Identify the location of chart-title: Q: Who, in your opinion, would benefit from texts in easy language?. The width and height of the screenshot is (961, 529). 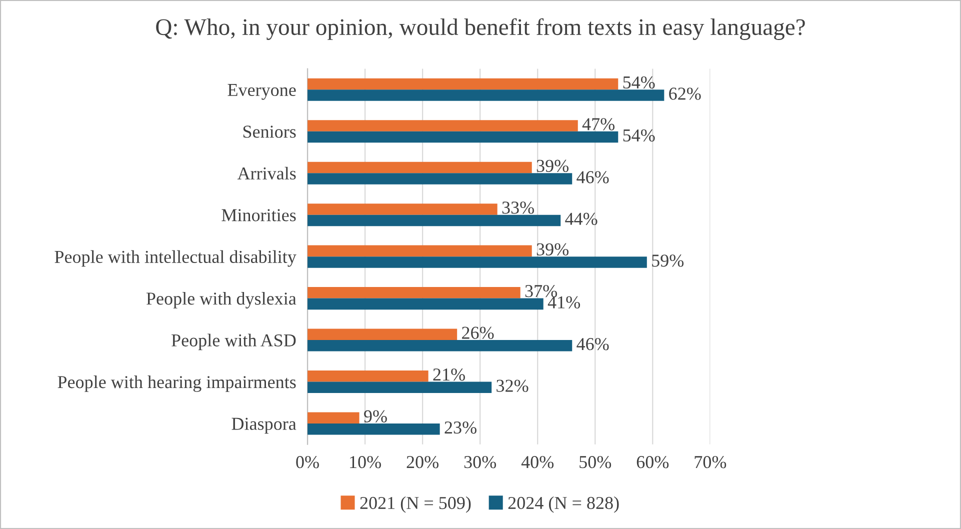
(480, 29).